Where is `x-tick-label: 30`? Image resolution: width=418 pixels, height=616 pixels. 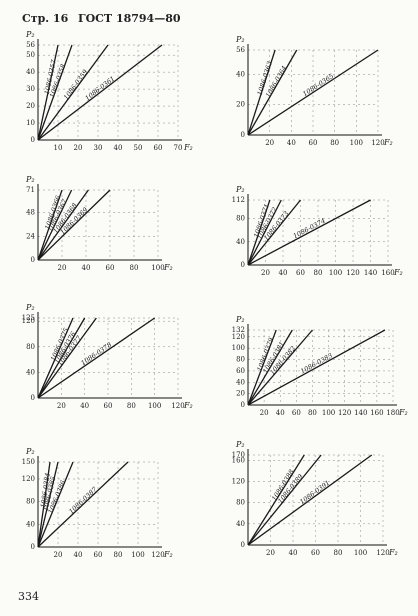
x-tick-label: 30 is located at coordinates (98, 148).